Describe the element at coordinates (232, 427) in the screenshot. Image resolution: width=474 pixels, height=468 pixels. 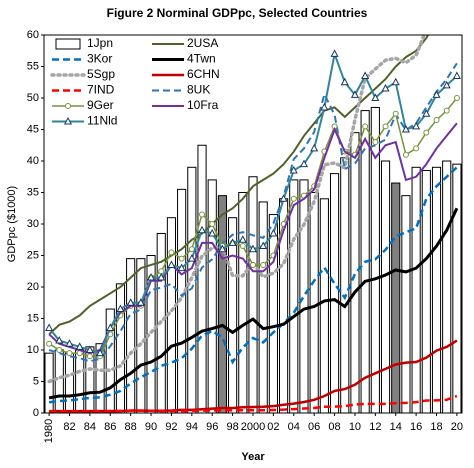
I see `x-tick-label: 98` at that location.